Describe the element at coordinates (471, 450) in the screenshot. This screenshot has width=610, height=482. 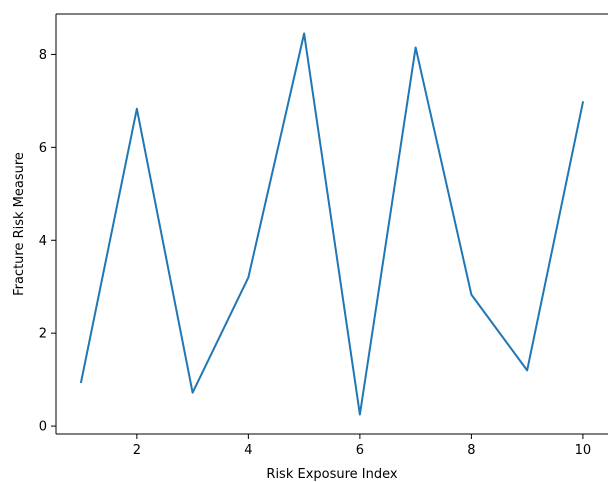
I see `x-tick-label: 8` at that location.